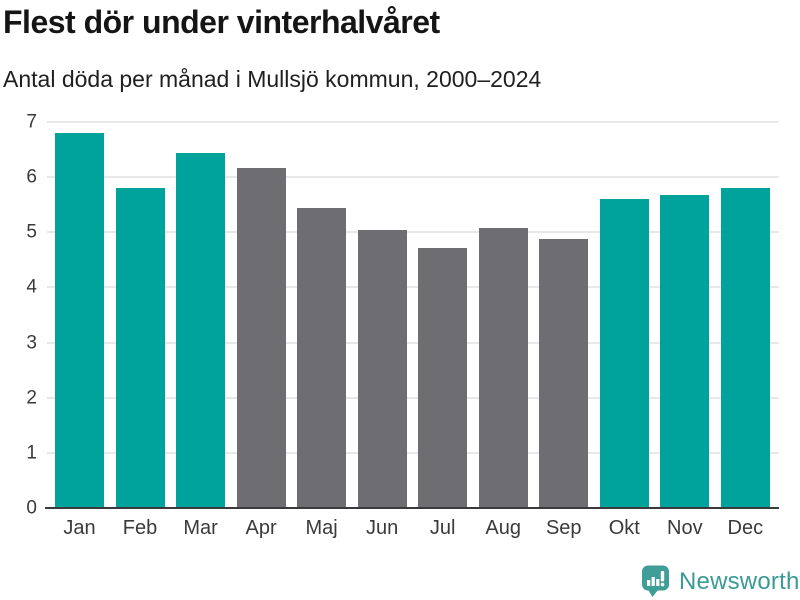 This screenshot has width=800, height=600. I want to click on x-tick-label-maj: Maj, so click(321, 528).